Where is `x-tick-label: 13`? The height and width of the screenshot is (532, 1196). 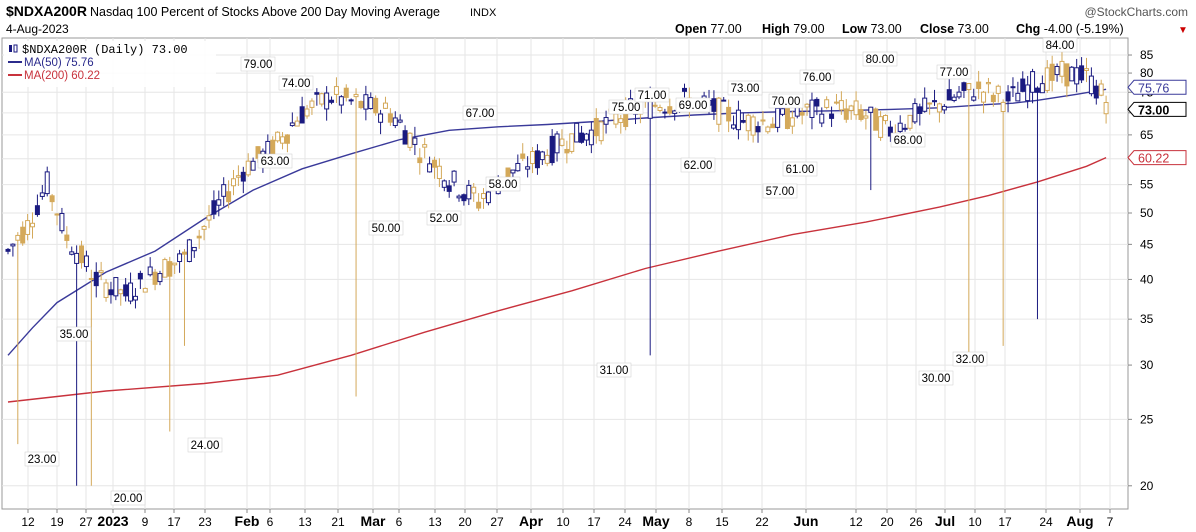 x-tick-label: 13 is located at coordinates (305, 522).